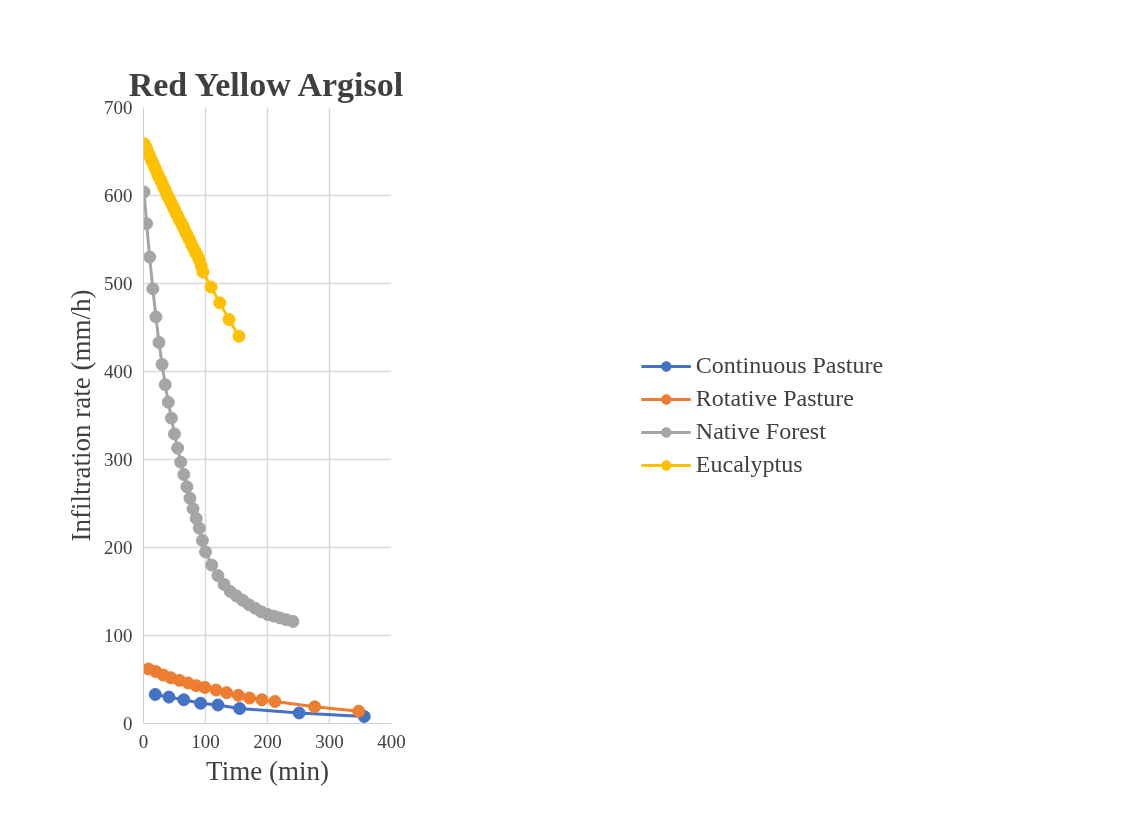 The height and width of the screenshot is (834, 1133). What do you see at coordinates (760, 431) in the screenshot?
I see `legend-label: Native Forest` at bounding box center [760, 431].